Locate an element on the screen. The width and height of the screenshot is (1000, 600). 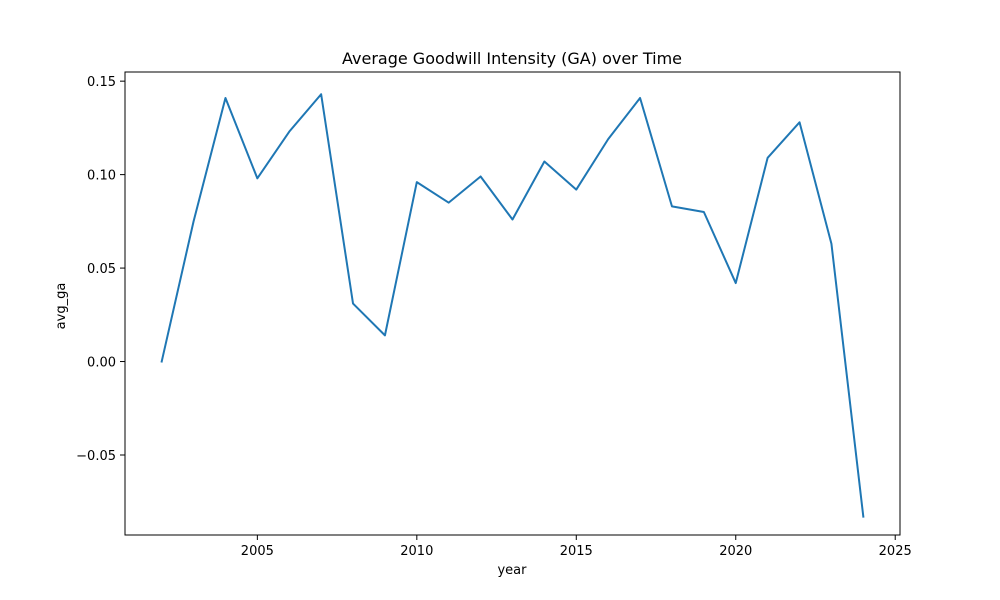
y-tick-label: 0.15 is located at coordinates (101, 82).